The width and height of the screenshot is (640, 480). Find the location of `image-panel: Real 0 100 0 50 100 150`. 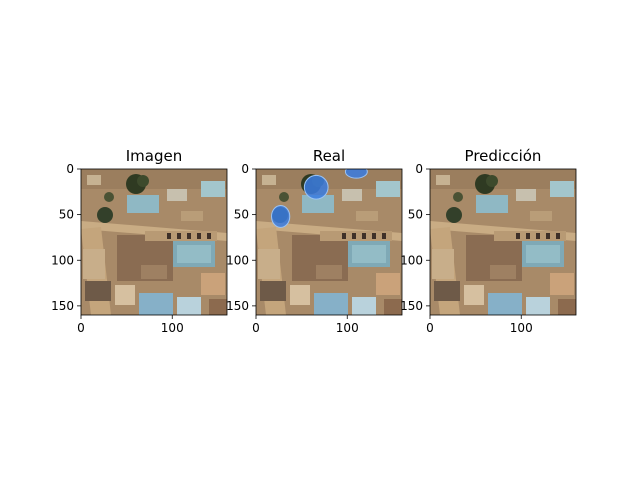

image-panel: Real 0 100 0 50 100 150 is located at coordinates (314, 241).